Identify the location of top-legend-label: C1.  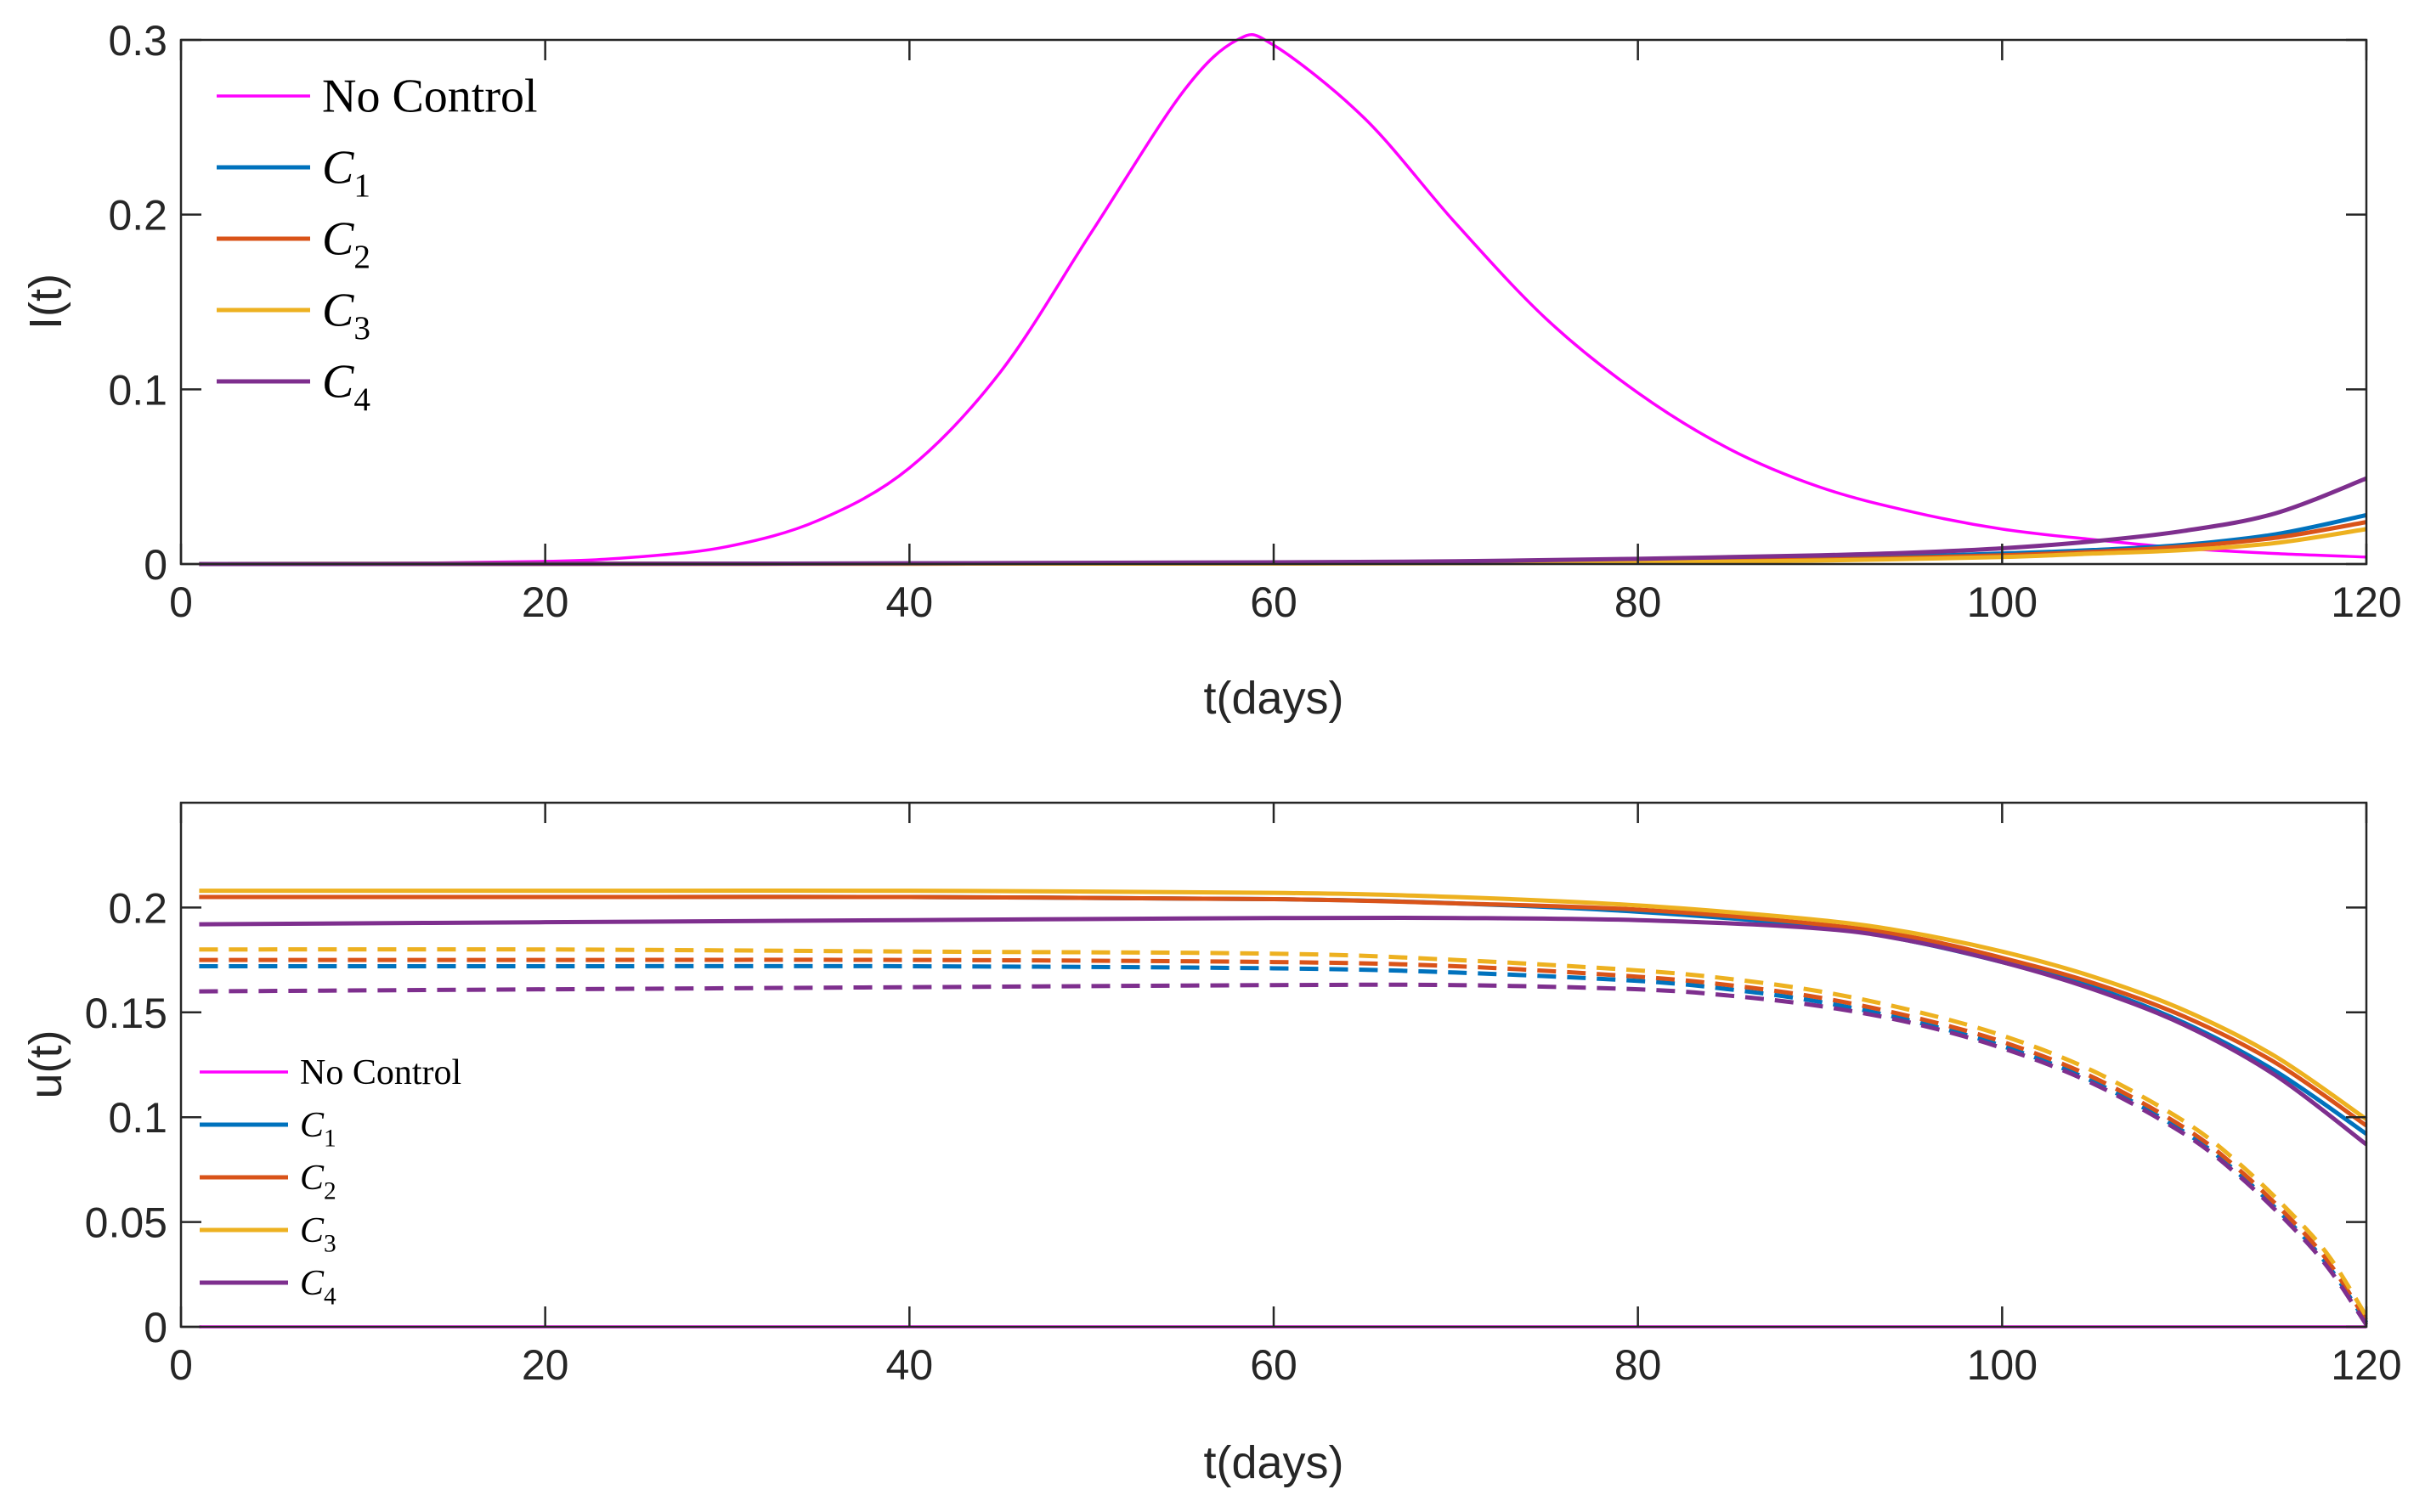
(346, 172).